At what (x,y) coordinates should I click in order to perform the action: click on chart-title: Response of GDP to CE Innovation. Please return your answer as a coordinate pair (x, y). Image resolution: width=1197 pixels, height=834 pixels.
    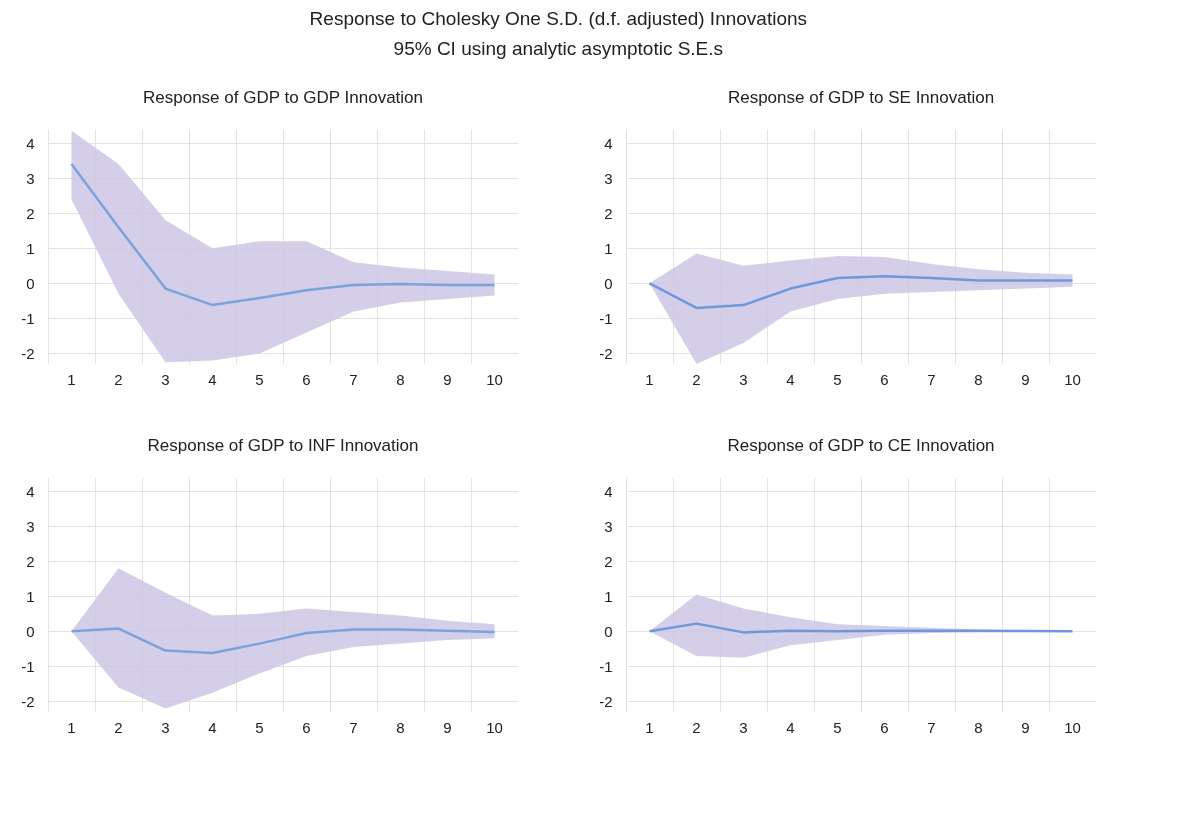
    Looking at the image, I should click on (861, 445).